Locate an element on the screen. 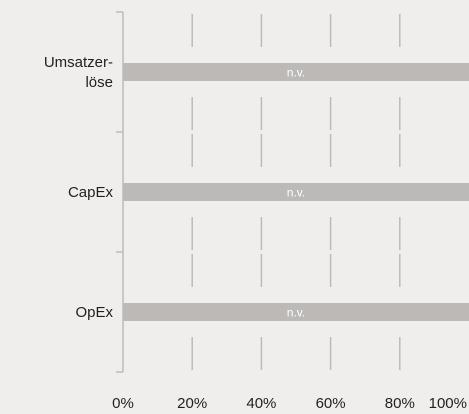 Image resolution: width=469 pixels, height=414 pixels. x-tick-label: 60% is located at coordinates (331, 403).